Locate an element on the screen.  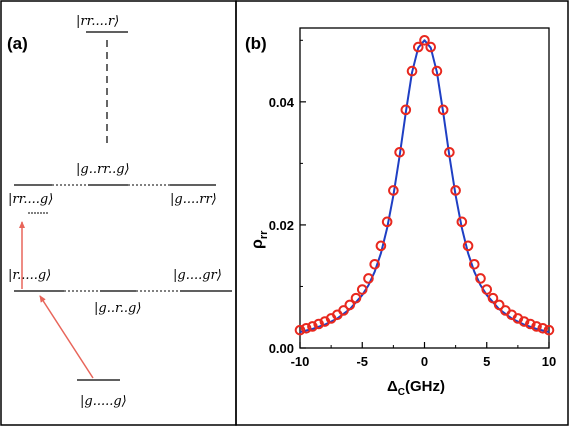
state-all-r-label: |rr....r⟩ is located at coordinates (97, 21).